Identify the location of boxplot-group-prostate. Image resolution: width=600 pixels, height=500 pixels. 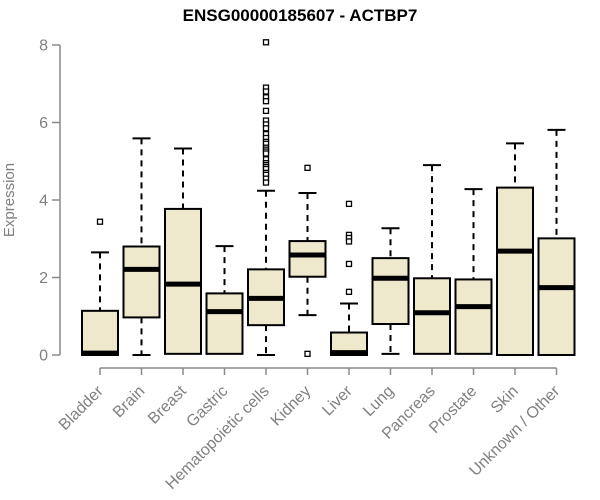
(473, 271).